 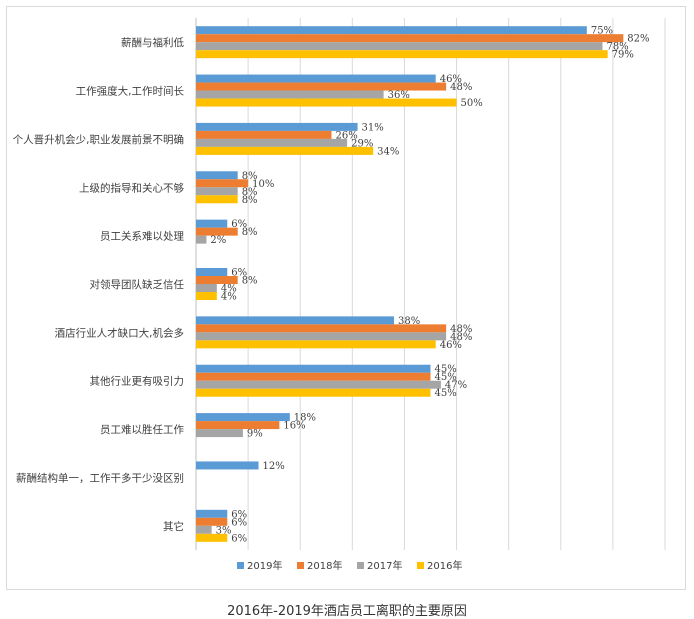 I want to click on data-label: 78%, so click(x=617, y=47).